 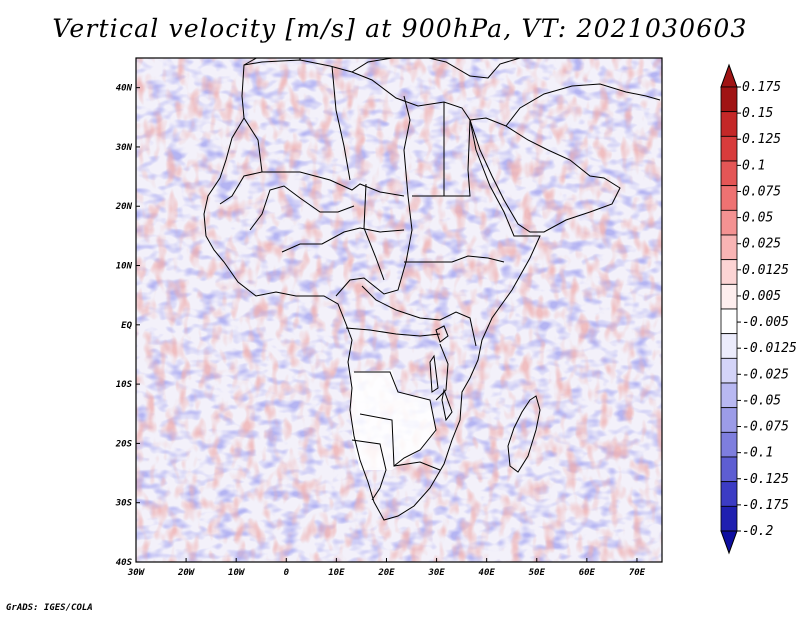 What do you see at coordinates (757, 113) in the screenshot?
I see `colorbar-label: 0.15` at bounding box center [757, 113].